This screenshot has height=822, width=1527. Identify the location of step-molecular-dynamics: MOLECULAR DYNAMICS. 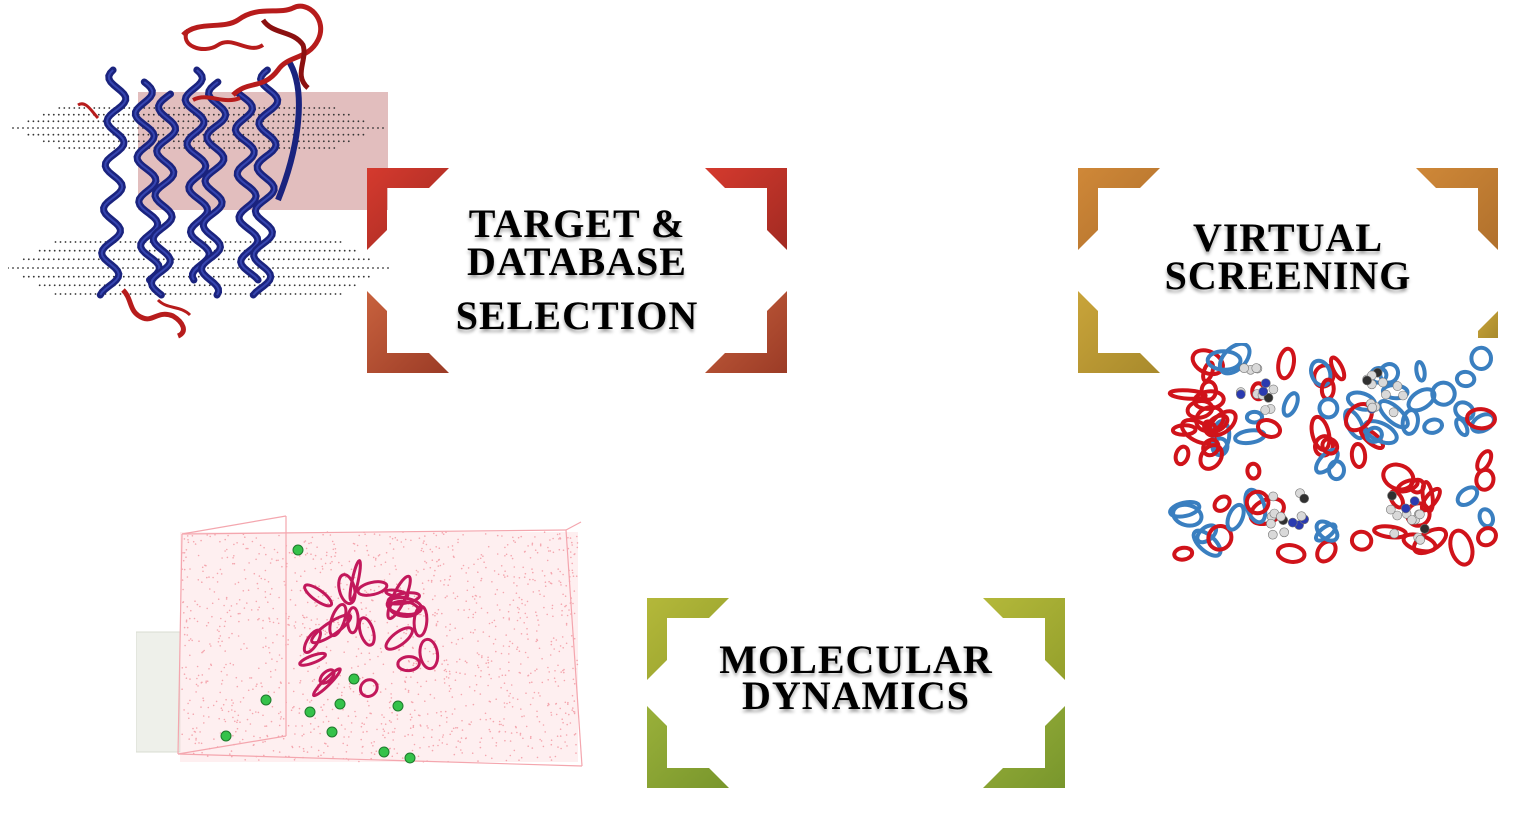
(856, 693).